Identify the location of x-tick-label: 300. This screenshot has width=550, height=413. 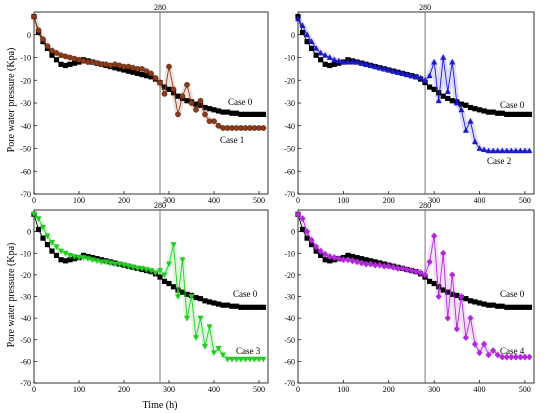
(434, 389).